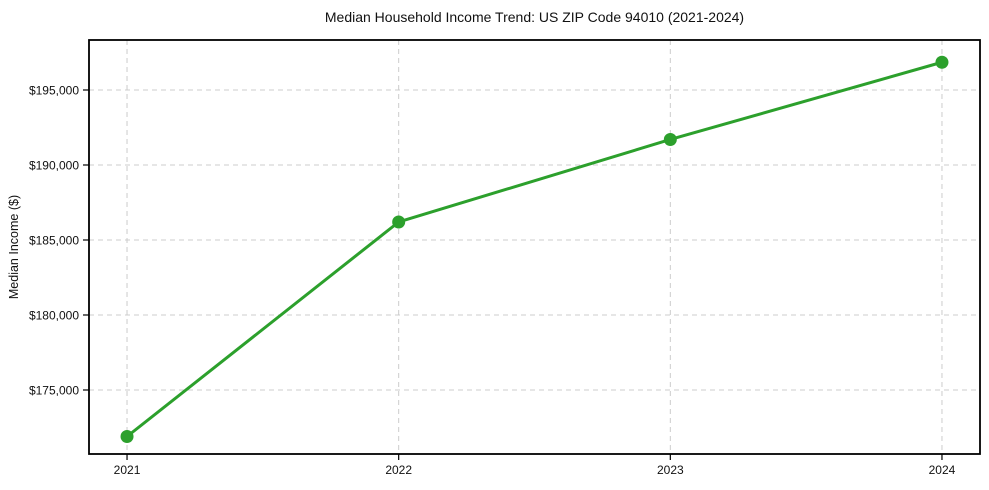 The width and height of the screenshot is (989, 490). I want to click on y-tick-label: $190,000, so click(54, 165).